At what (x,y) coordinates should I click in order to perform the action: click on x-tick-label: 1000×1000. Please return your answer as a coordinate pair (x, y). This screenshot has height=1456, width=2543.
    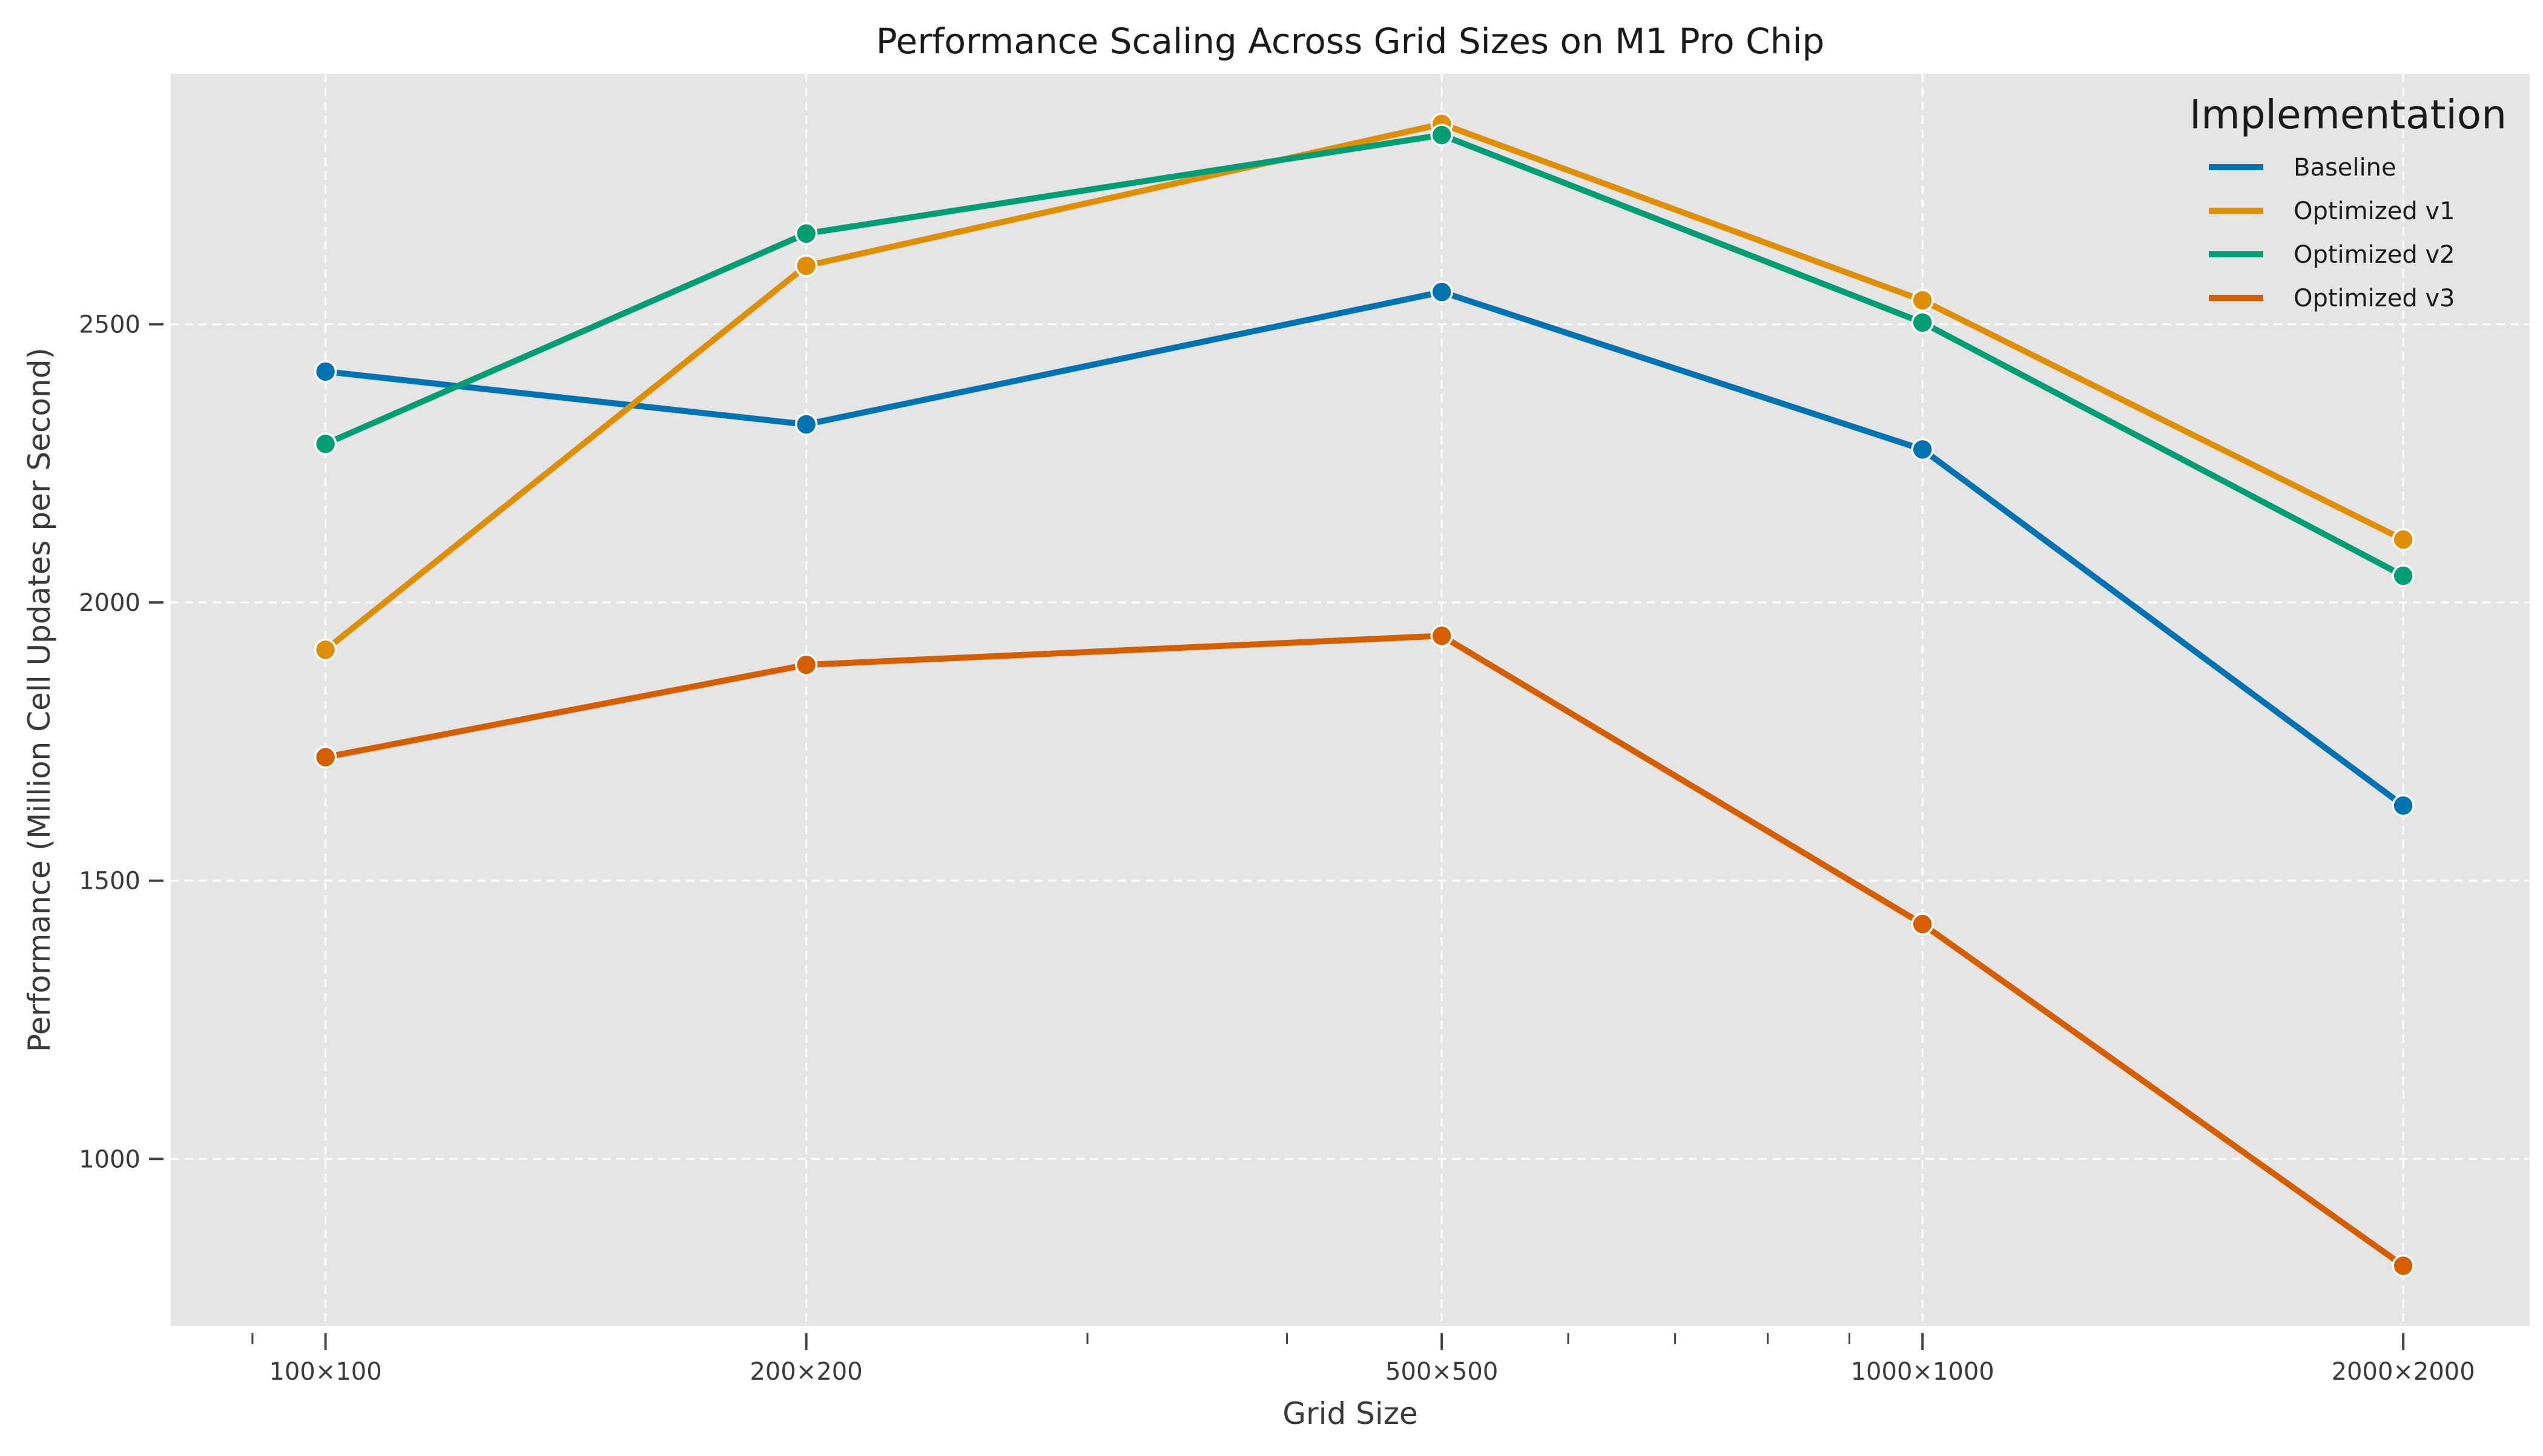
    Looking at the image, I should click on (1923, 1372).